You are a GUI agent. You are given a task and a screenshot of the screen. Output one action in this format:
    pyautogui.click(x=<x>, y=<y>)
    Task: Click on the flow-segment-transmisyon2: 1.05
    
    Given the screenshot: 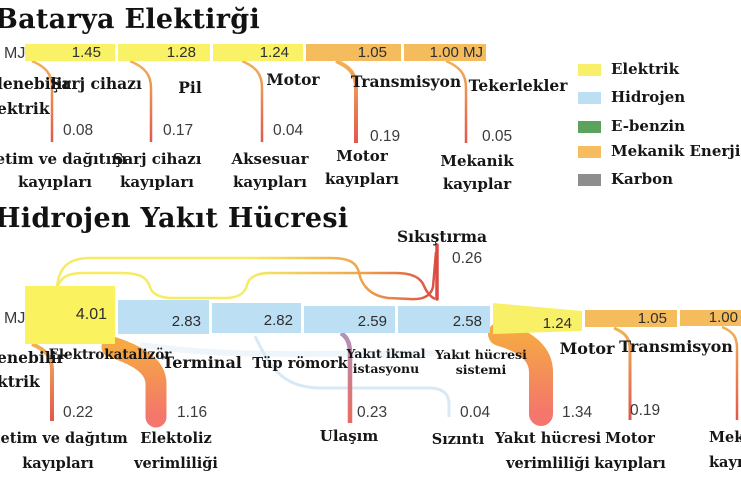 What is the action you would take?
    pyautogui.click(x=631, y=318)
    